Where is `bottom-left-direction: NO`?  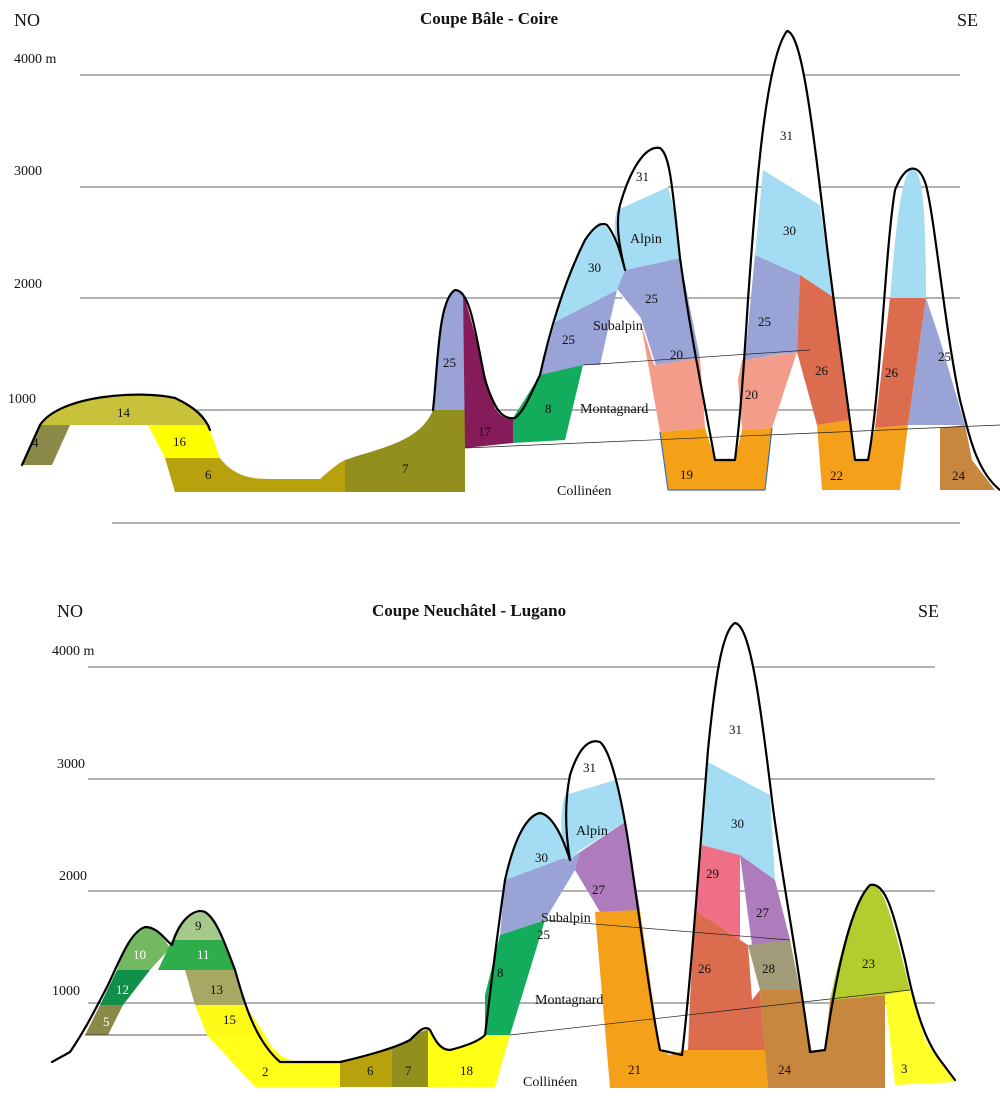 bottom-left-direction: NO is located at coordinates (70, 611).